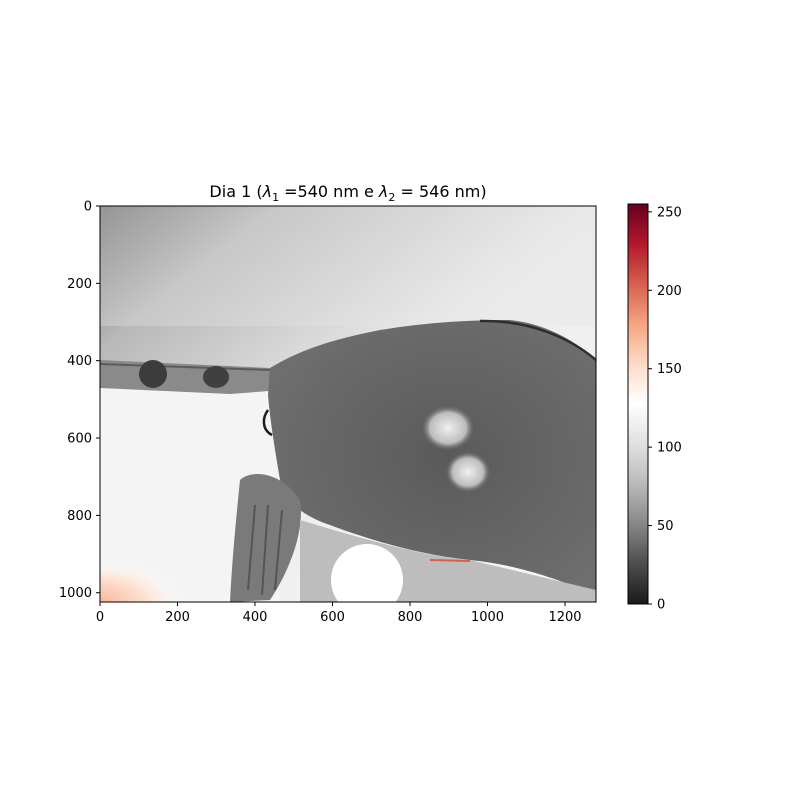 The width and height of the screenshot is (800, 800). I want to click on colorbar-tick-label: 0, so click(661, 605).